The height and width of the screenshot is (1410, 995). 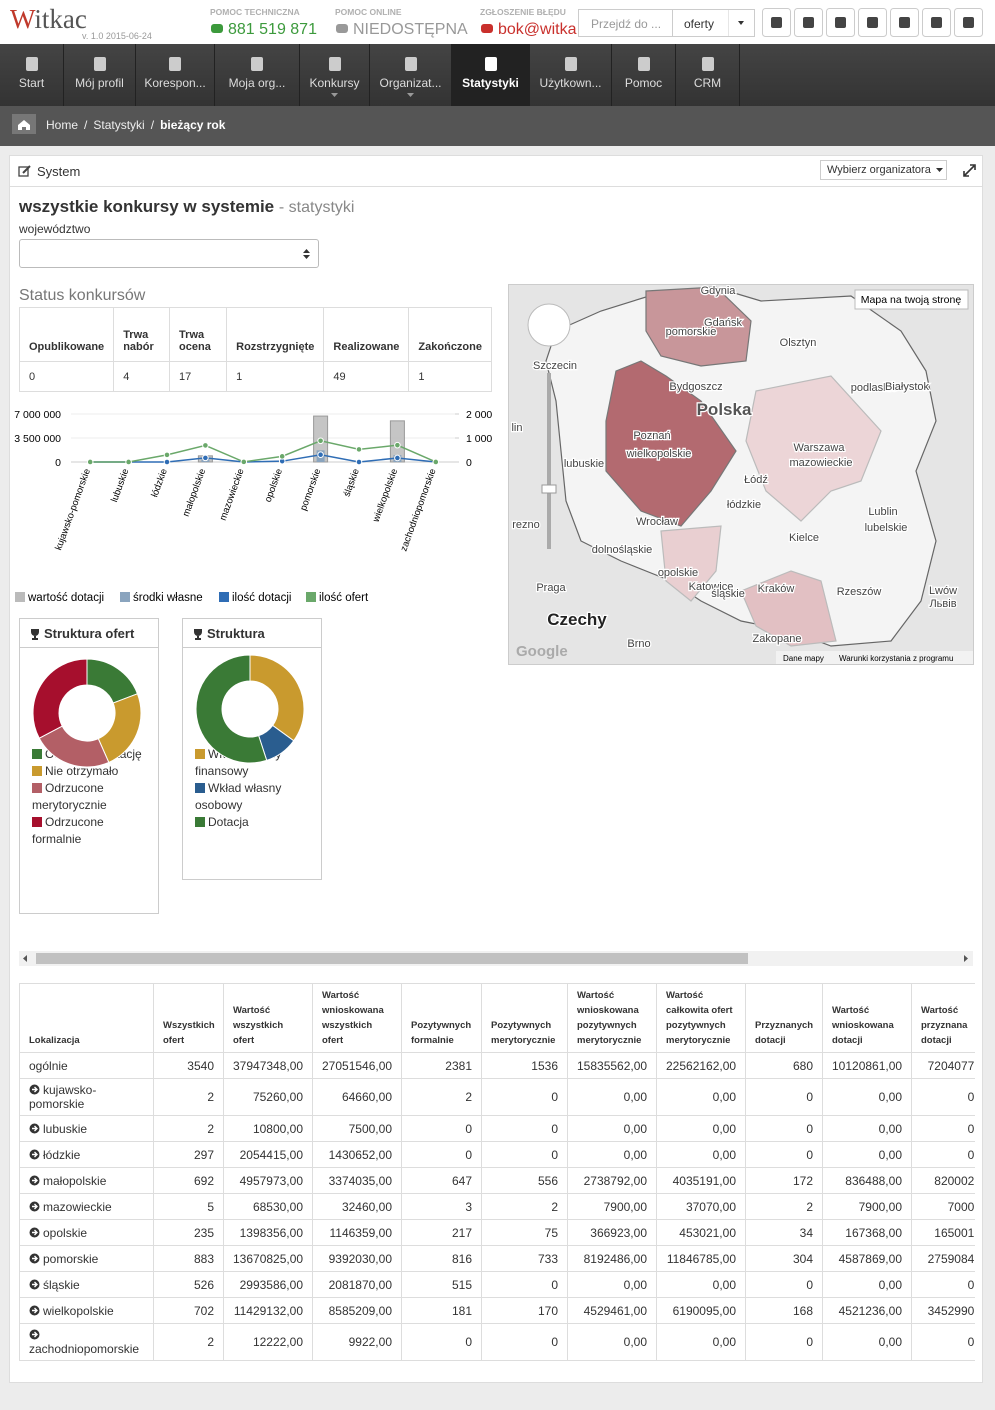 What do you see at coordinates (867, 1310) in the screenshot?
I see `cell: 4521236,00` at bounding box center [867, 1310].